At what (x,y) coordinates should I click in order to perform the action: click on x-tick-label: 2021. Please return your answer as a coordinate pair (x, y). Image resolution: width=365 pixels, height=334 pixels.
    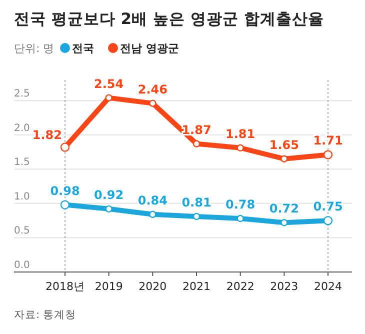
    Looking at the image, I should click on (196, 286).